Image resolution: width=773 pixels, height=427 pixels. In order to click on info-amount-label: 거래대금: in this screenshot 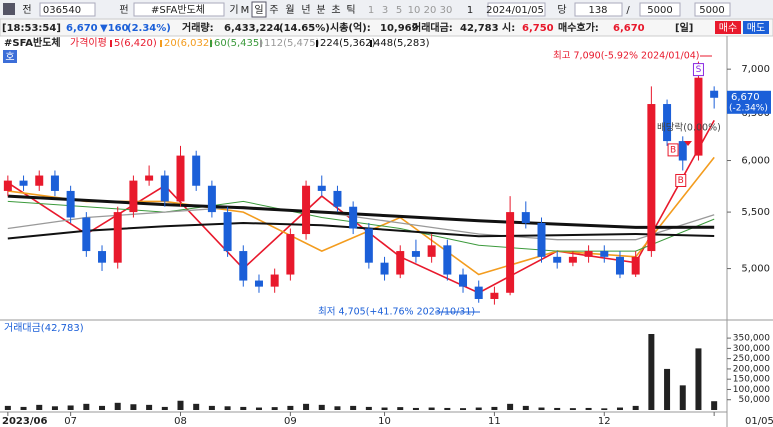, I will do `click(432, 27)`.